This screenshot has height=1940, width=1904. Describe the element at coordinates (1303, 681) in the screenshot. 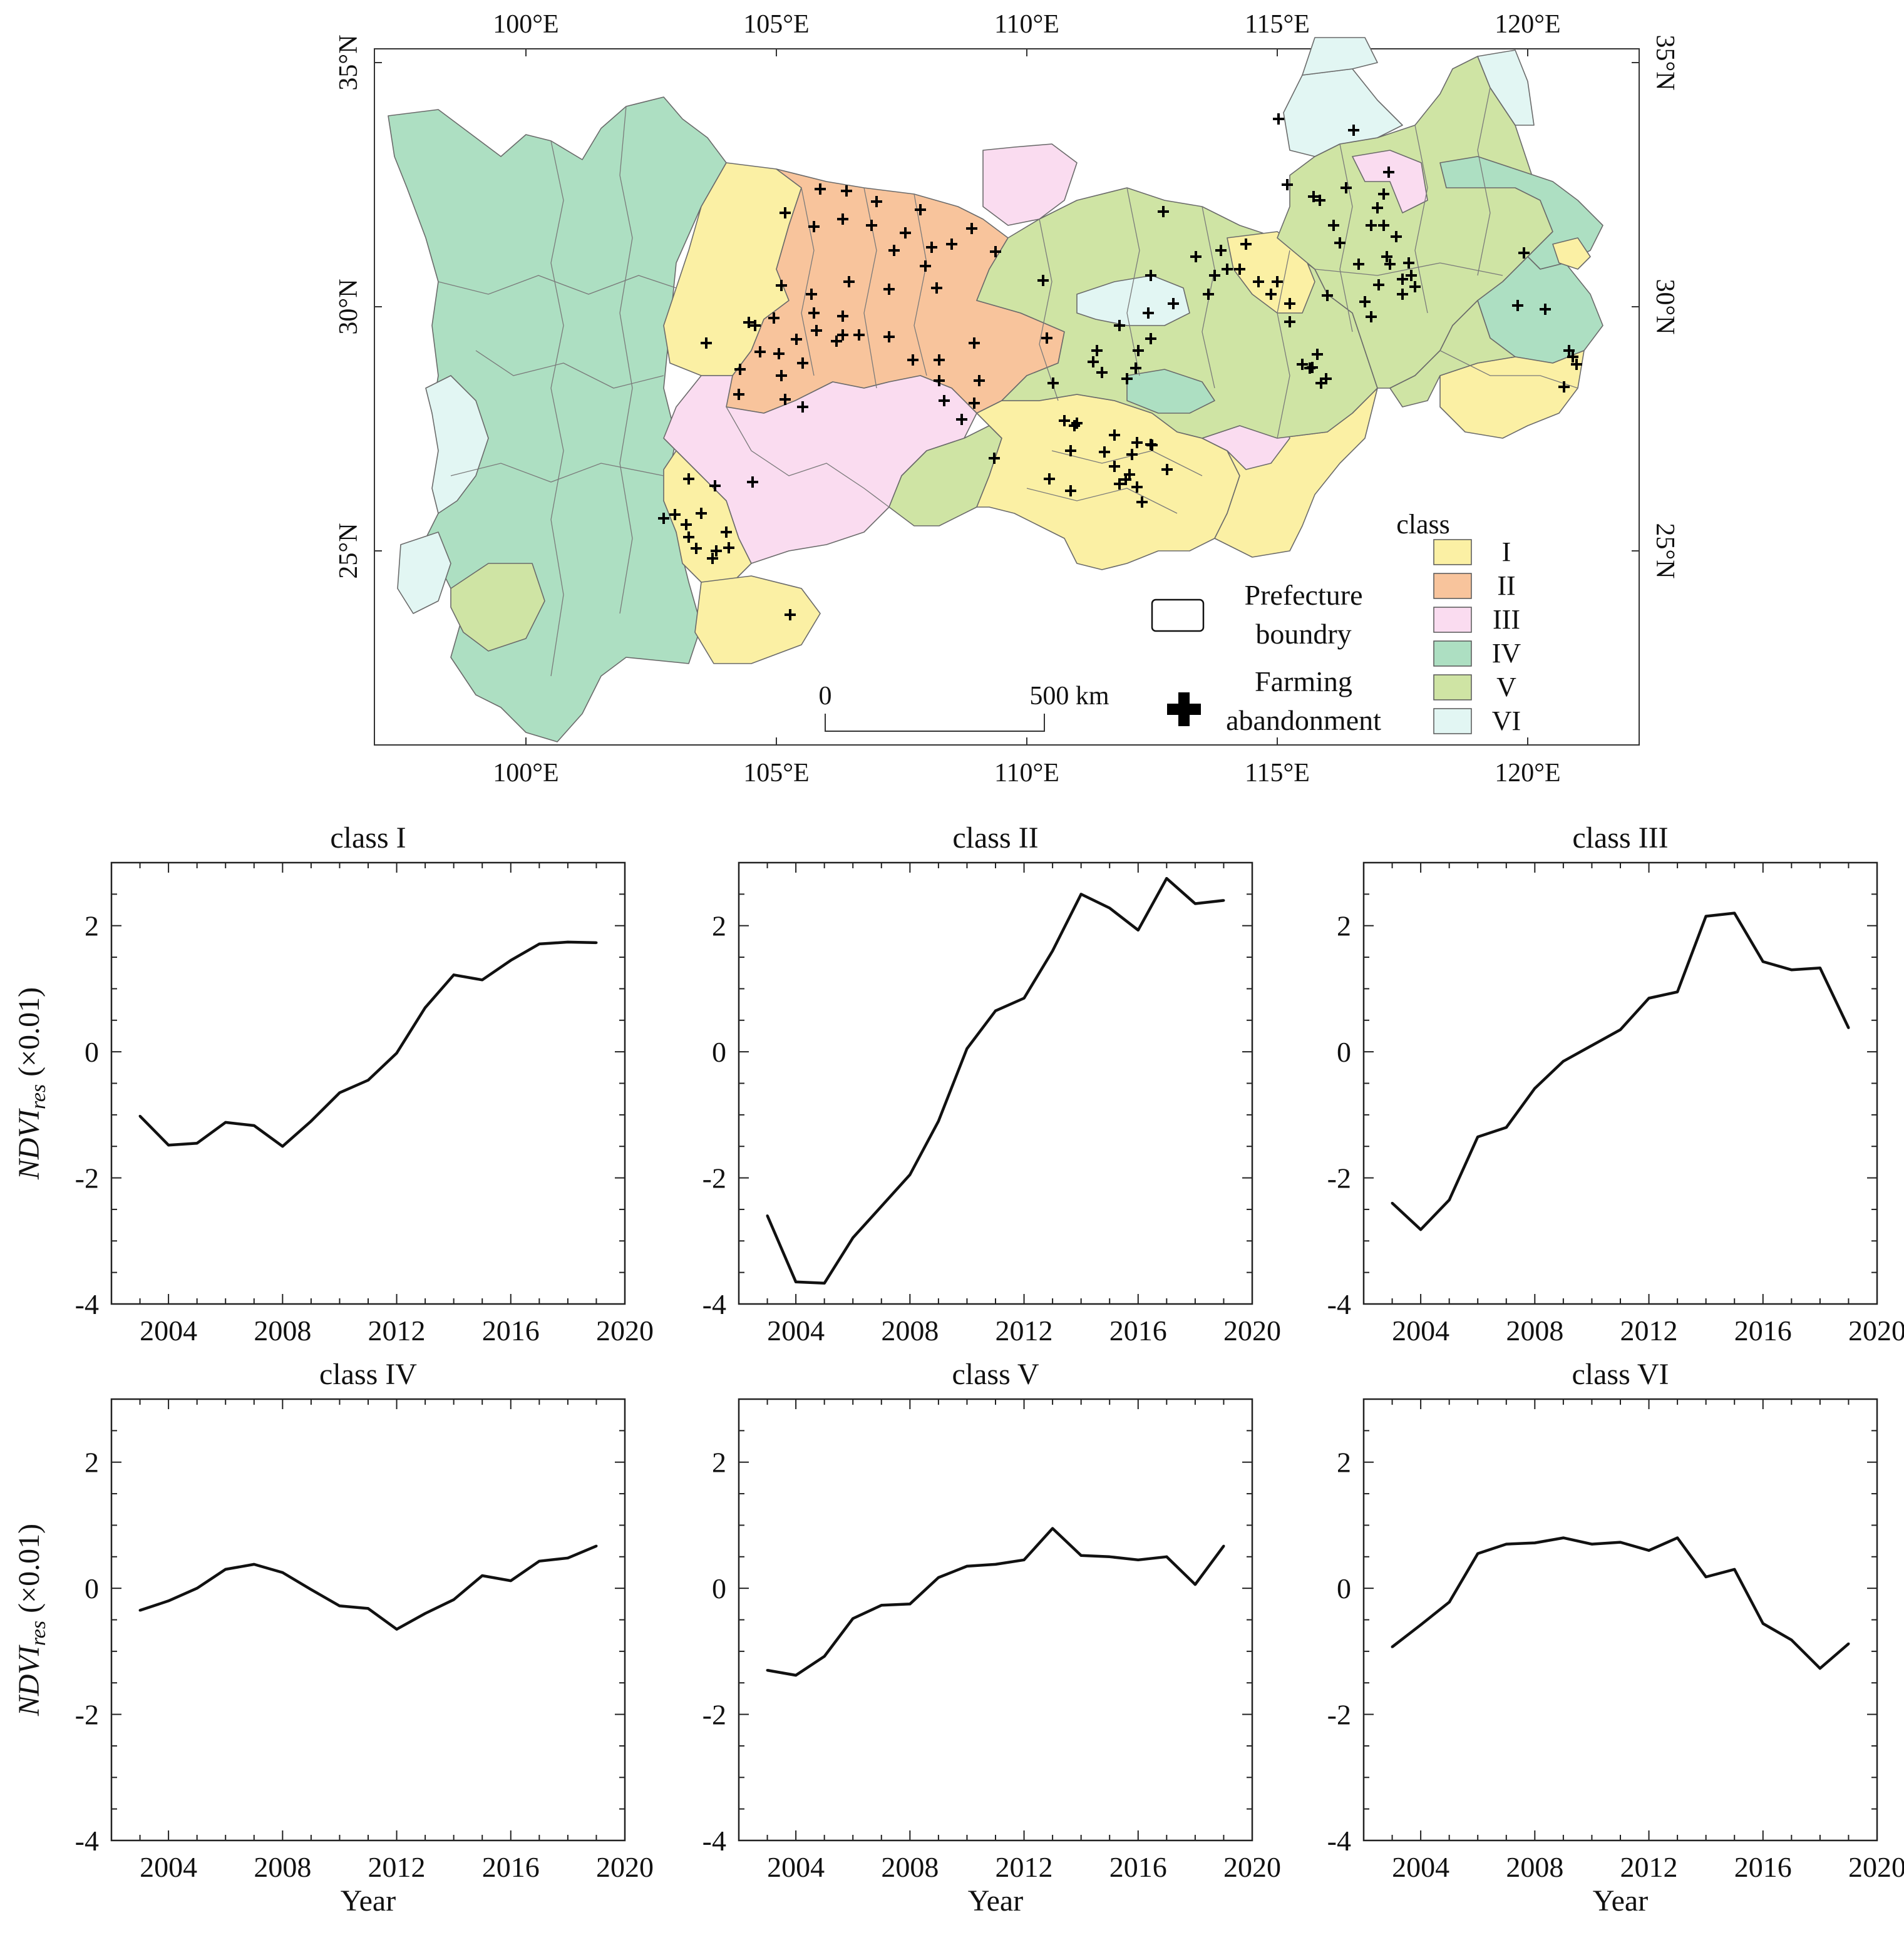

I see `abandonment-legend-line1: Farming` at that location.